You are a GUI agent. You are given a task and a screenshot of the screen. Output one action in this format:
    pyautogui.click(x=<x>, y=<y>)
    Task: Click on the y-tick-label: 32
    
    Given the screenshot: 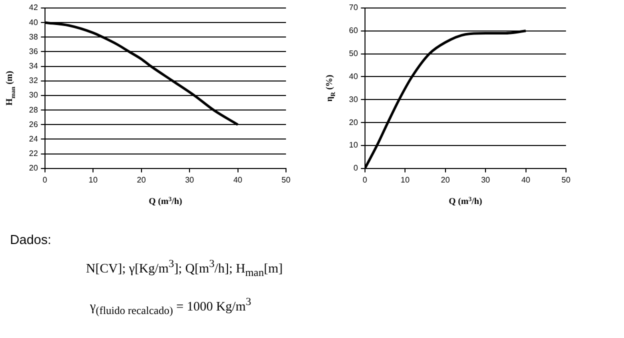 What is the action you would take?
    pyautogui.click(x=33, y=81)
    